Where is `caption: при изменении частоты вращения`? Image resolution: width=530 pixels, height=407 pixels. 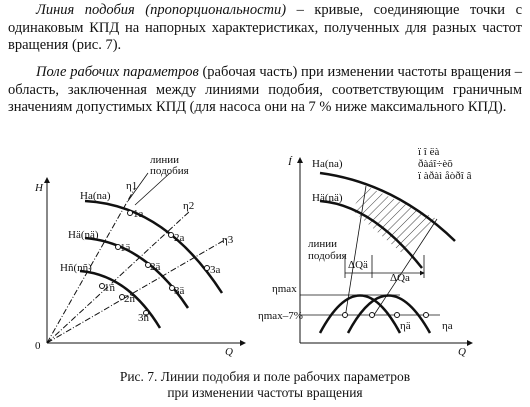 caption: при изменении частоты вращения is located at coordinates (265, 392).